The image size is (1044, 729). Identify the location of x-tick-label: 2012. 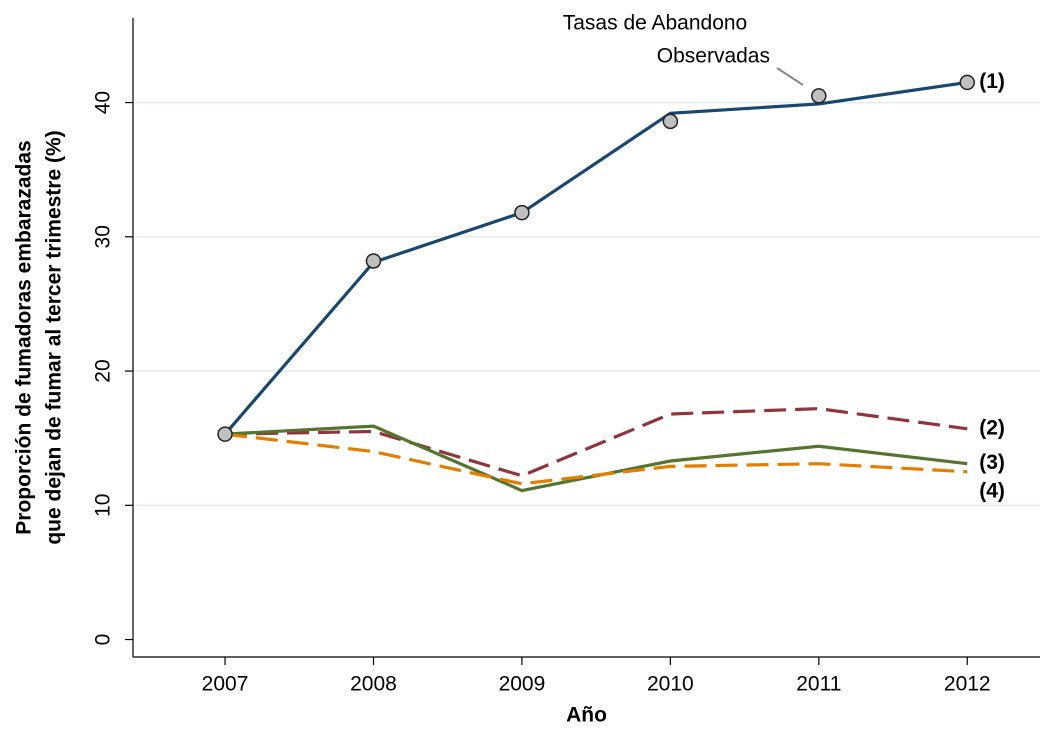
(967, 684).